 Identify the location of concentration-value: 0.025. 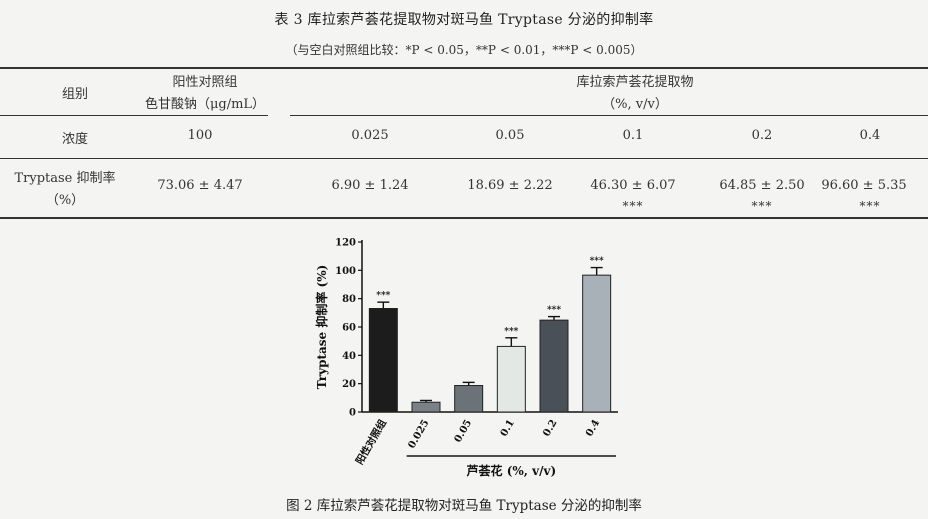
(370, 135).